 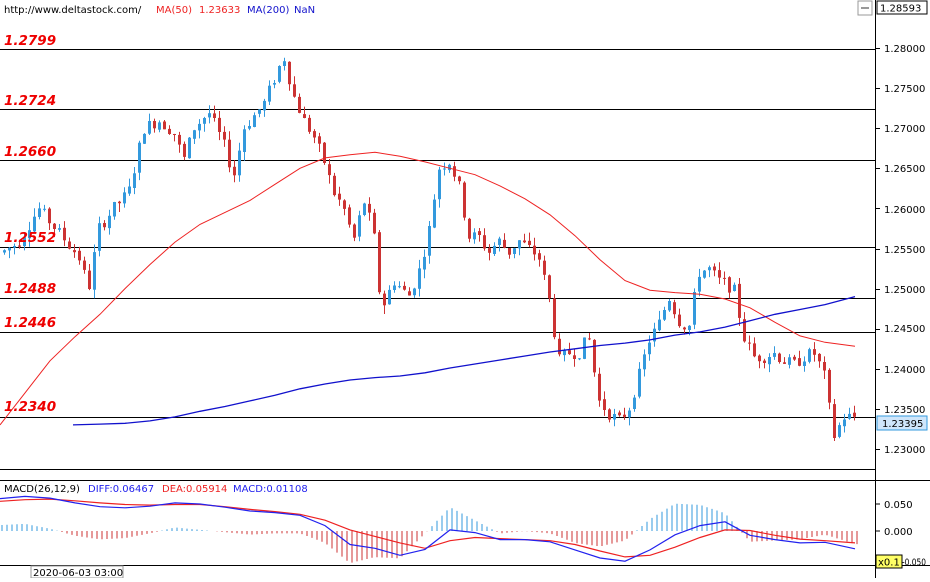 What do you see at coordinates (898, 532) in the screenshot?
I see `macd-tick: 0.000` at bounding box center [898, 532].